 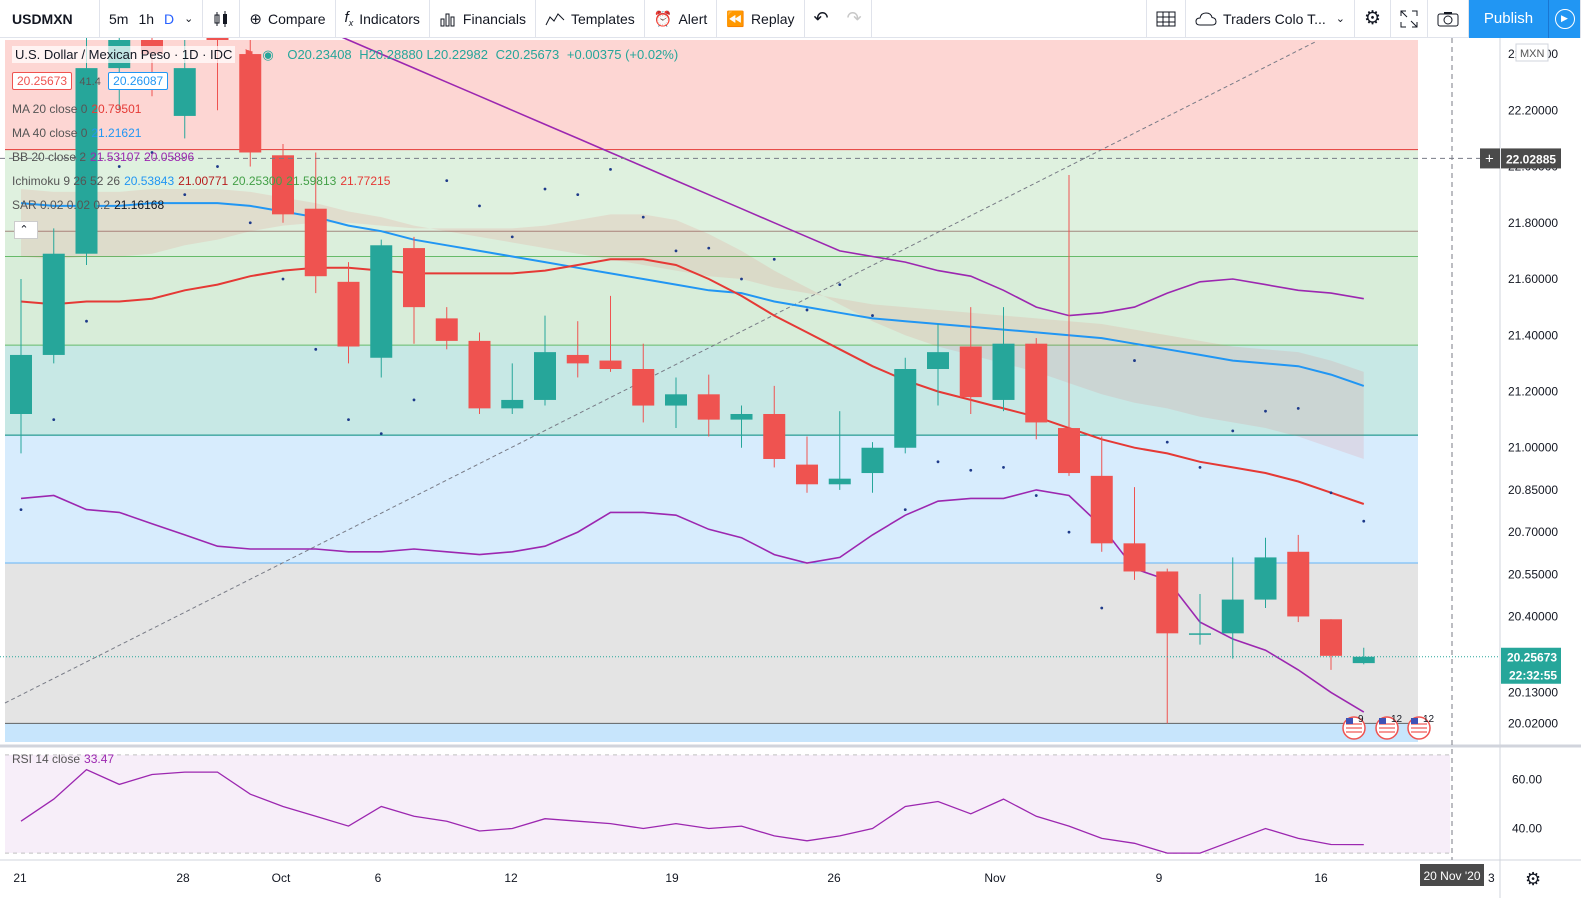 I want to click on ichimoku-v2: 21.00771, so click(x=203, y=181).